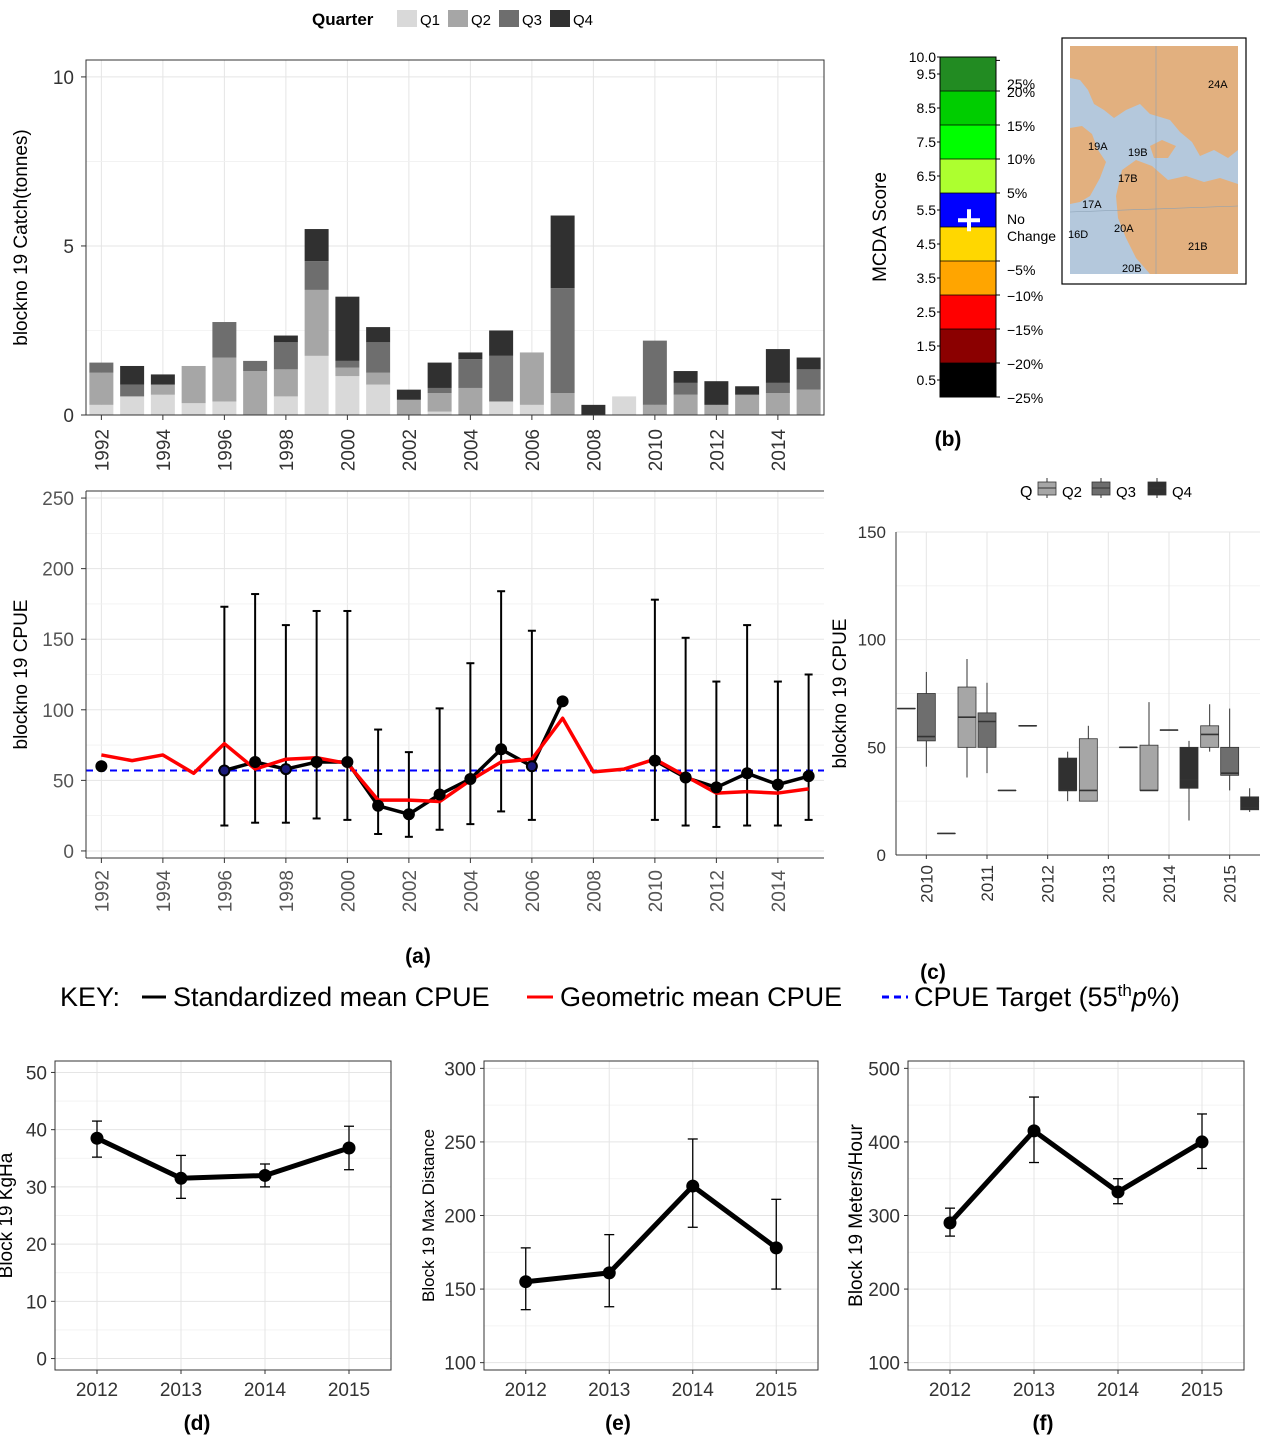  Describe the element at coordinates (509, 18) in the screenshot. I see `legend-swatch-q3` at that location.